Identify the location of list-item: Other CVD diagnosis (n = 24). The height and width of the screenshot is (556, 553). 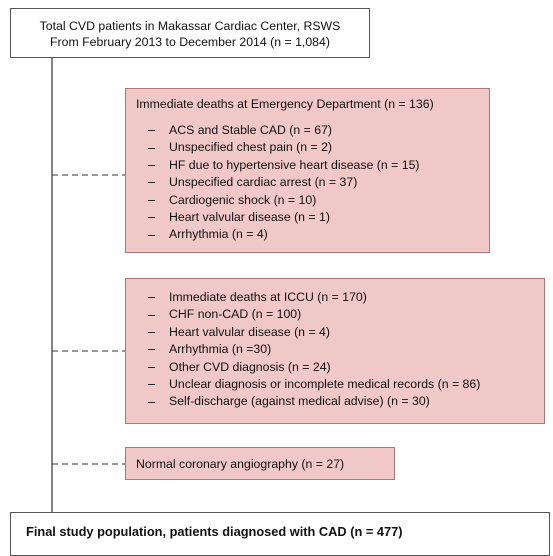
(340, 367).